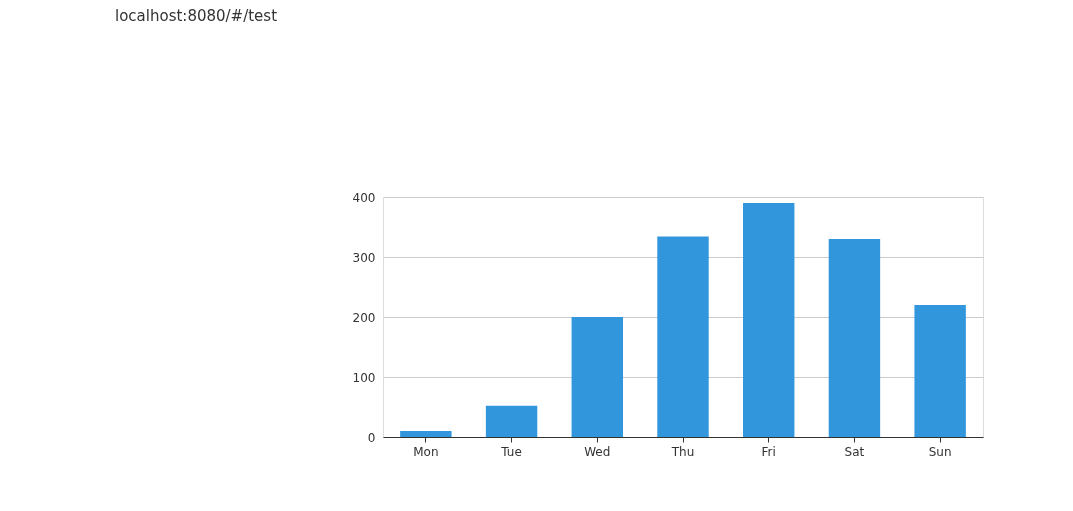 This screenshot has height=511, width=1073. Describe the element at coordinates (364, 377) in the screenshot. I see `y-tick-label: 100` at that location.